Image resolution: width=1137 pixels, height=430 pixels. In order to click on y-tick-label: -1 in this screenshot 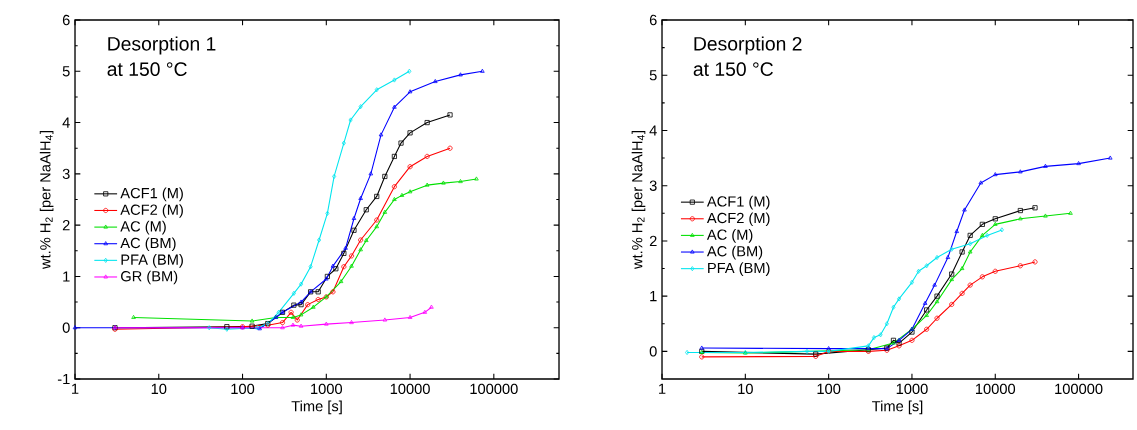, I will do `click(63, 379)`.